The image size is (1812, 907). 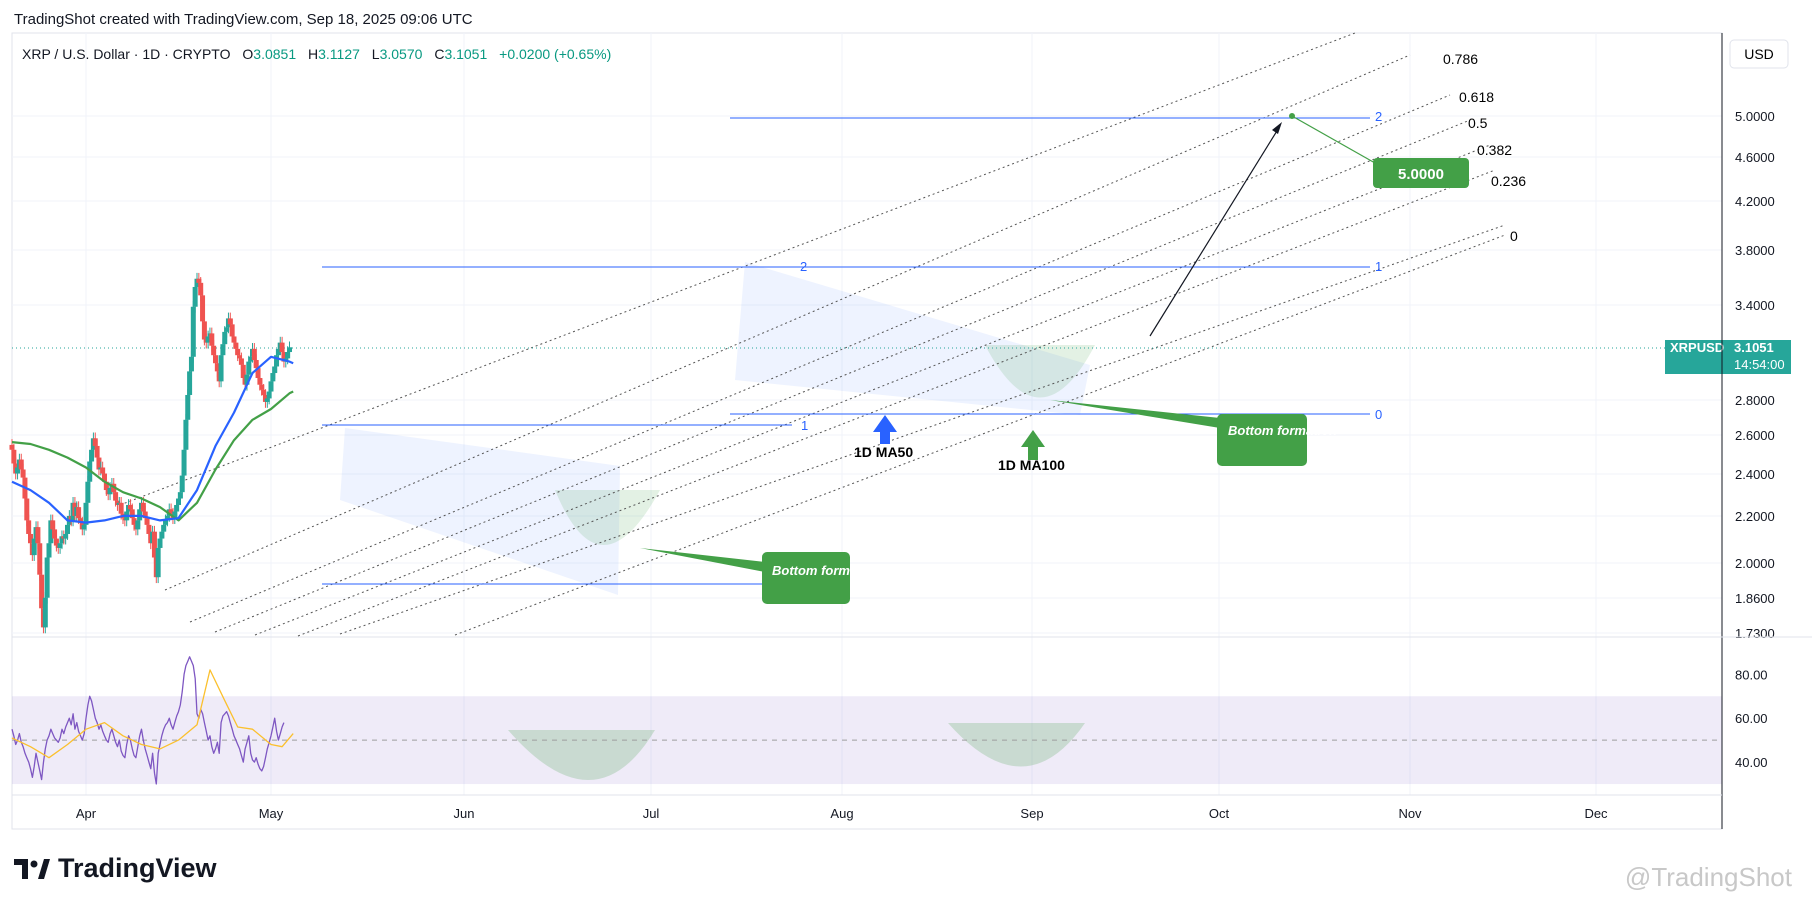 What do you see at coordinates (1378, 116) in the screenshot?
I see `level-label-2-top: 2` at bounding box center [1378, 116].